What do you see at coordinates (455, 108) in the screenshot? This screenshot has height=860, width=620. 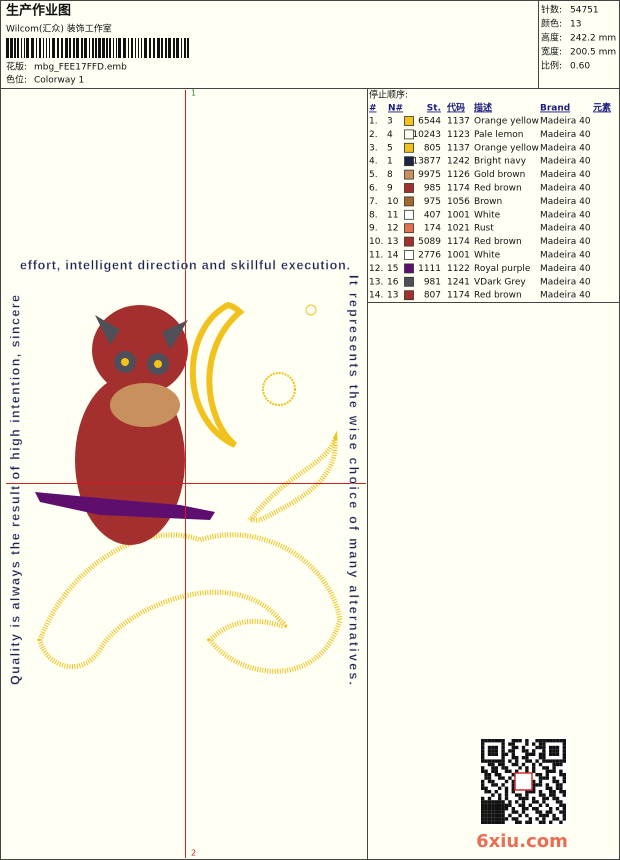 I see `column-header: 代码` at bounding box center [455, 108].